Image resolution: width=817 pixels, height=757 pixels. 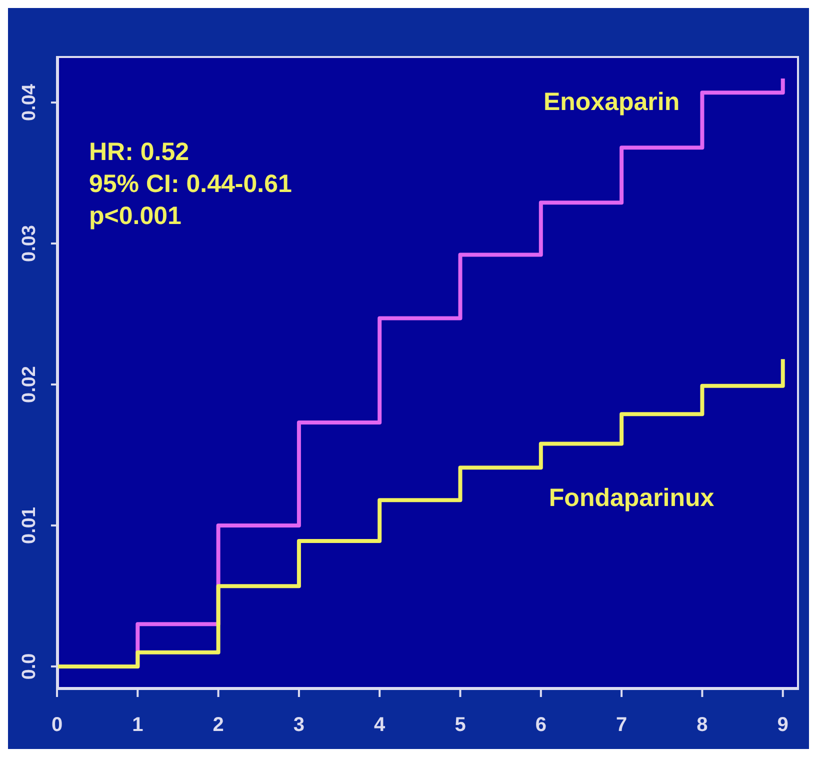 I want to click on x-tick-label: 8, so click(x=702, y=725).